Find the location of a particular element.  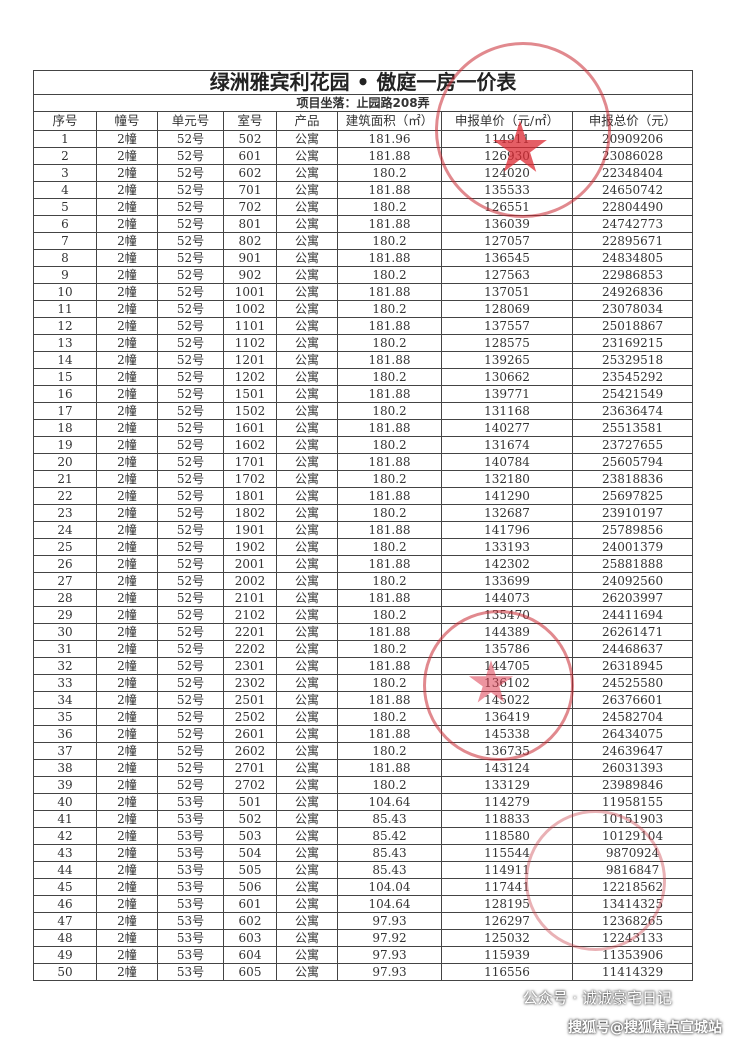

table-cell: 604 is located at coordinates (250, 955).